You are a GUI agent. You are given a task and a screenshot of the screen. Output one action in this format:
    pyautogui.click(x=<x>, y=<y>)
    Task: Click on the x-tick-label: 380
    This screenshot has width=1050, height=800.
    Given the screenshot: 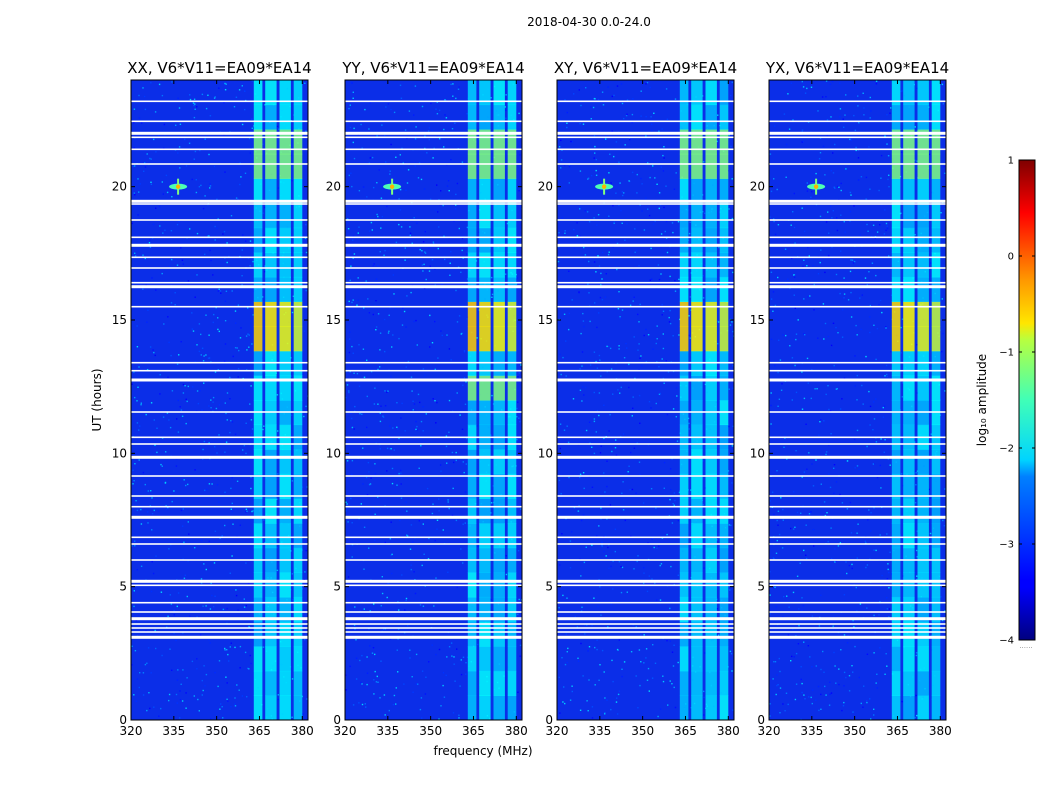 What is the action you would take?
    pyautogui.click(x=940, y=731)
    